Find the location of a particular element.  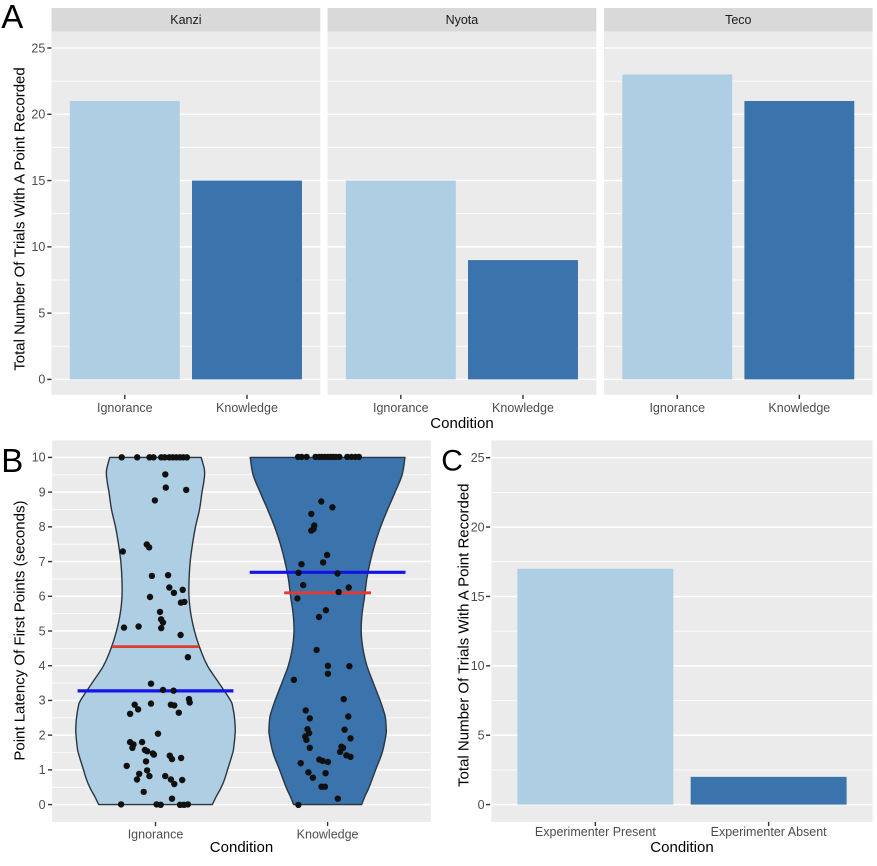

svg-text: B is located at coordinates (12, 460).